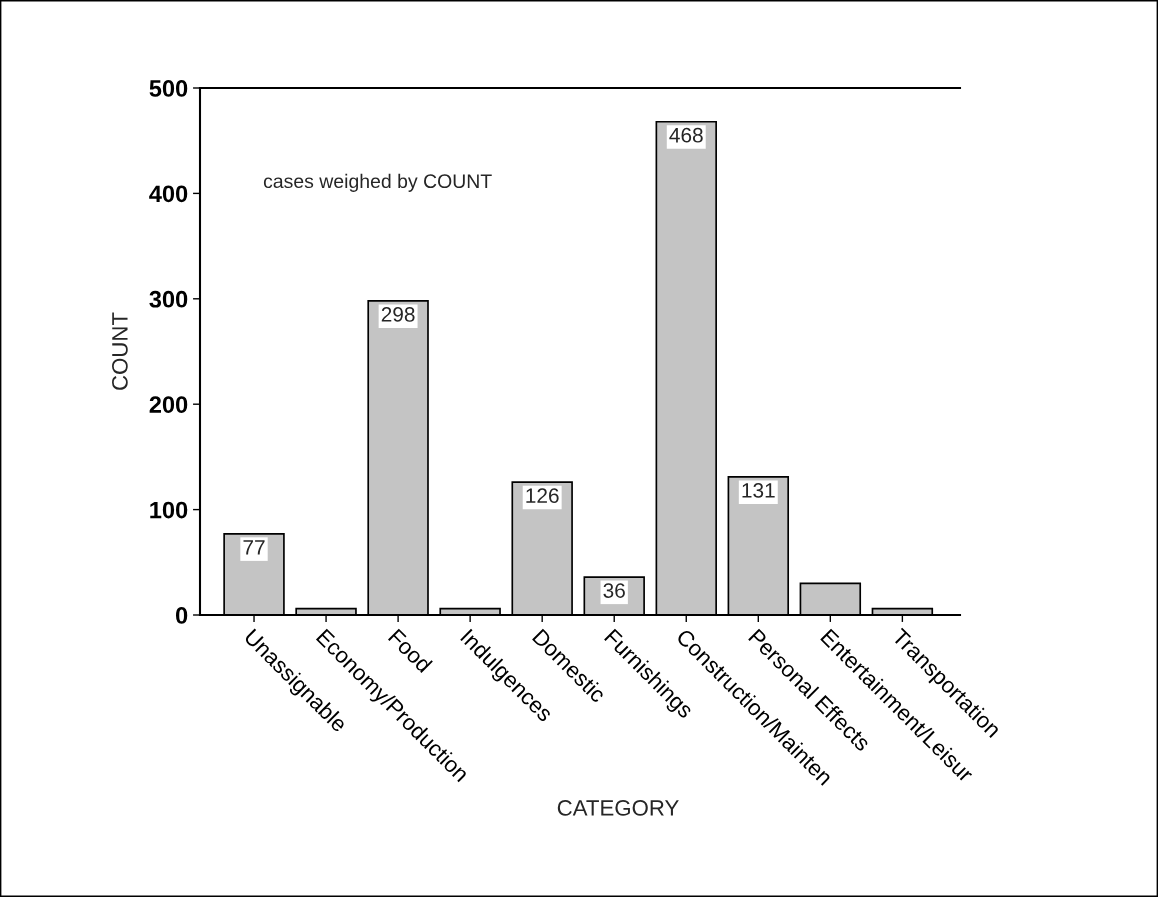 This screenshot has height=897, width=1158. I want to click on y-axis-title: COUNT, so click(120, 351).